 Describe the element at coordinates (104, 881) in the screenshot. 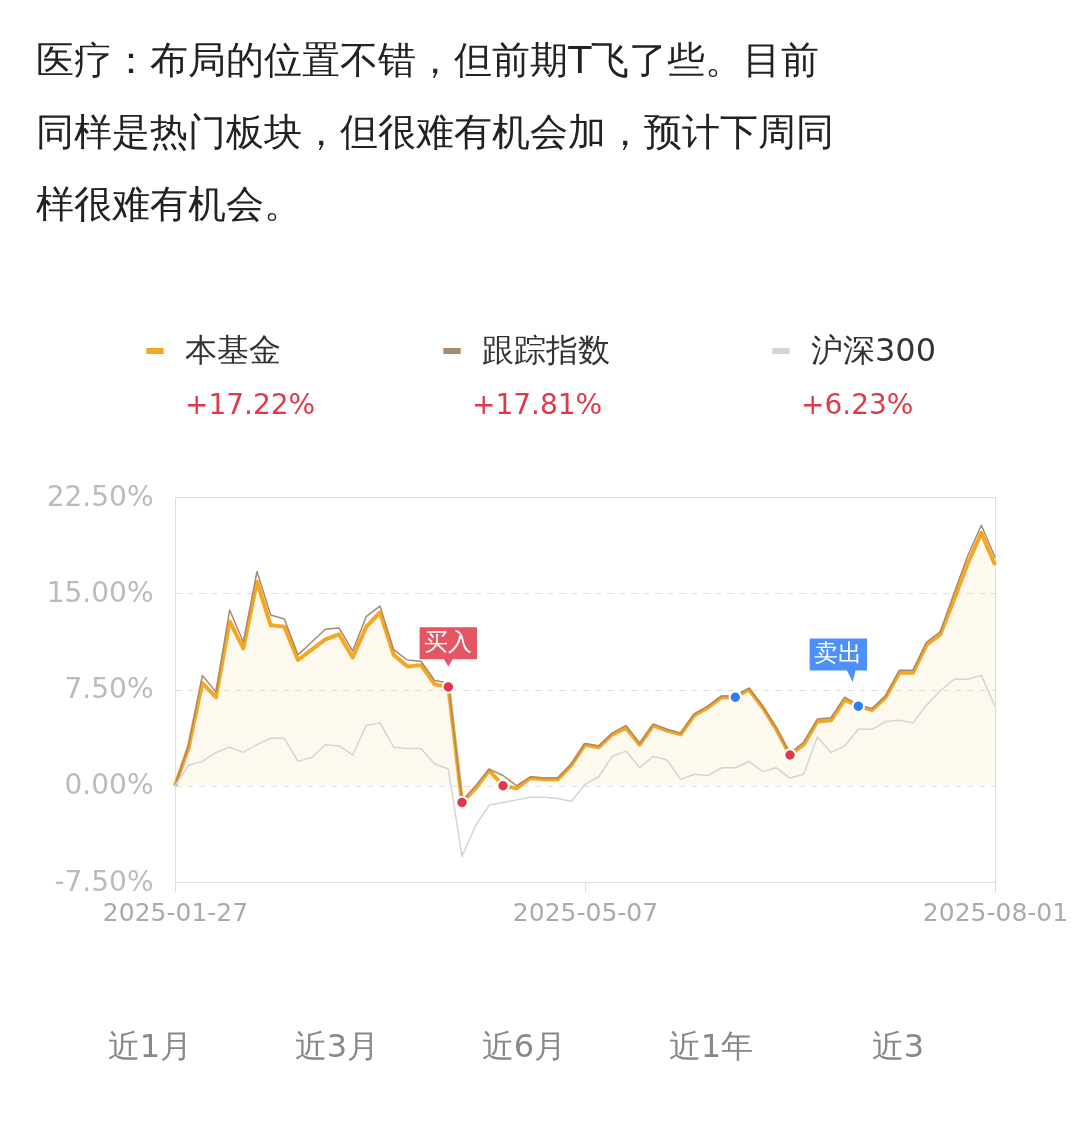

I see `y-tick-label: -7.50%` at that location.